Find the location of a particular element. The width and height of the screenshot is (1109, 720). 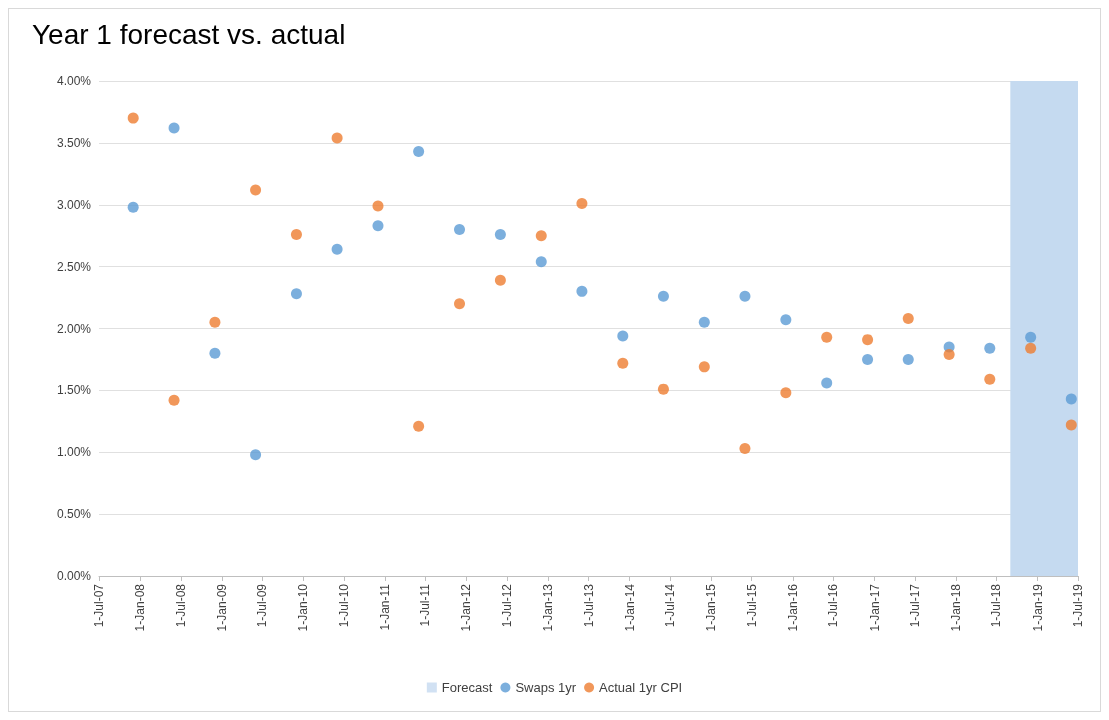

x-tick-label: 1-Jul-12 is located at coordinates (507, 605).